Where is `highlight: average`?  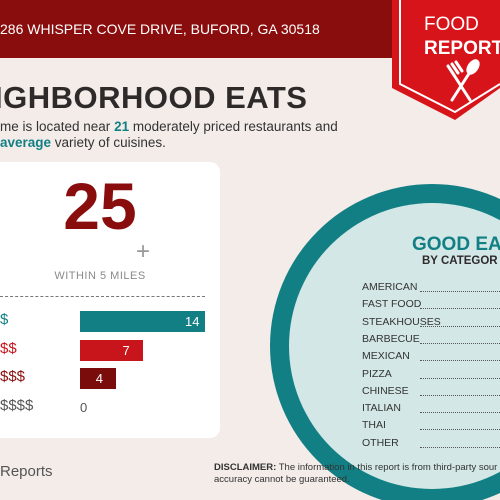
highlight: average is located at coordinates (26, 142).